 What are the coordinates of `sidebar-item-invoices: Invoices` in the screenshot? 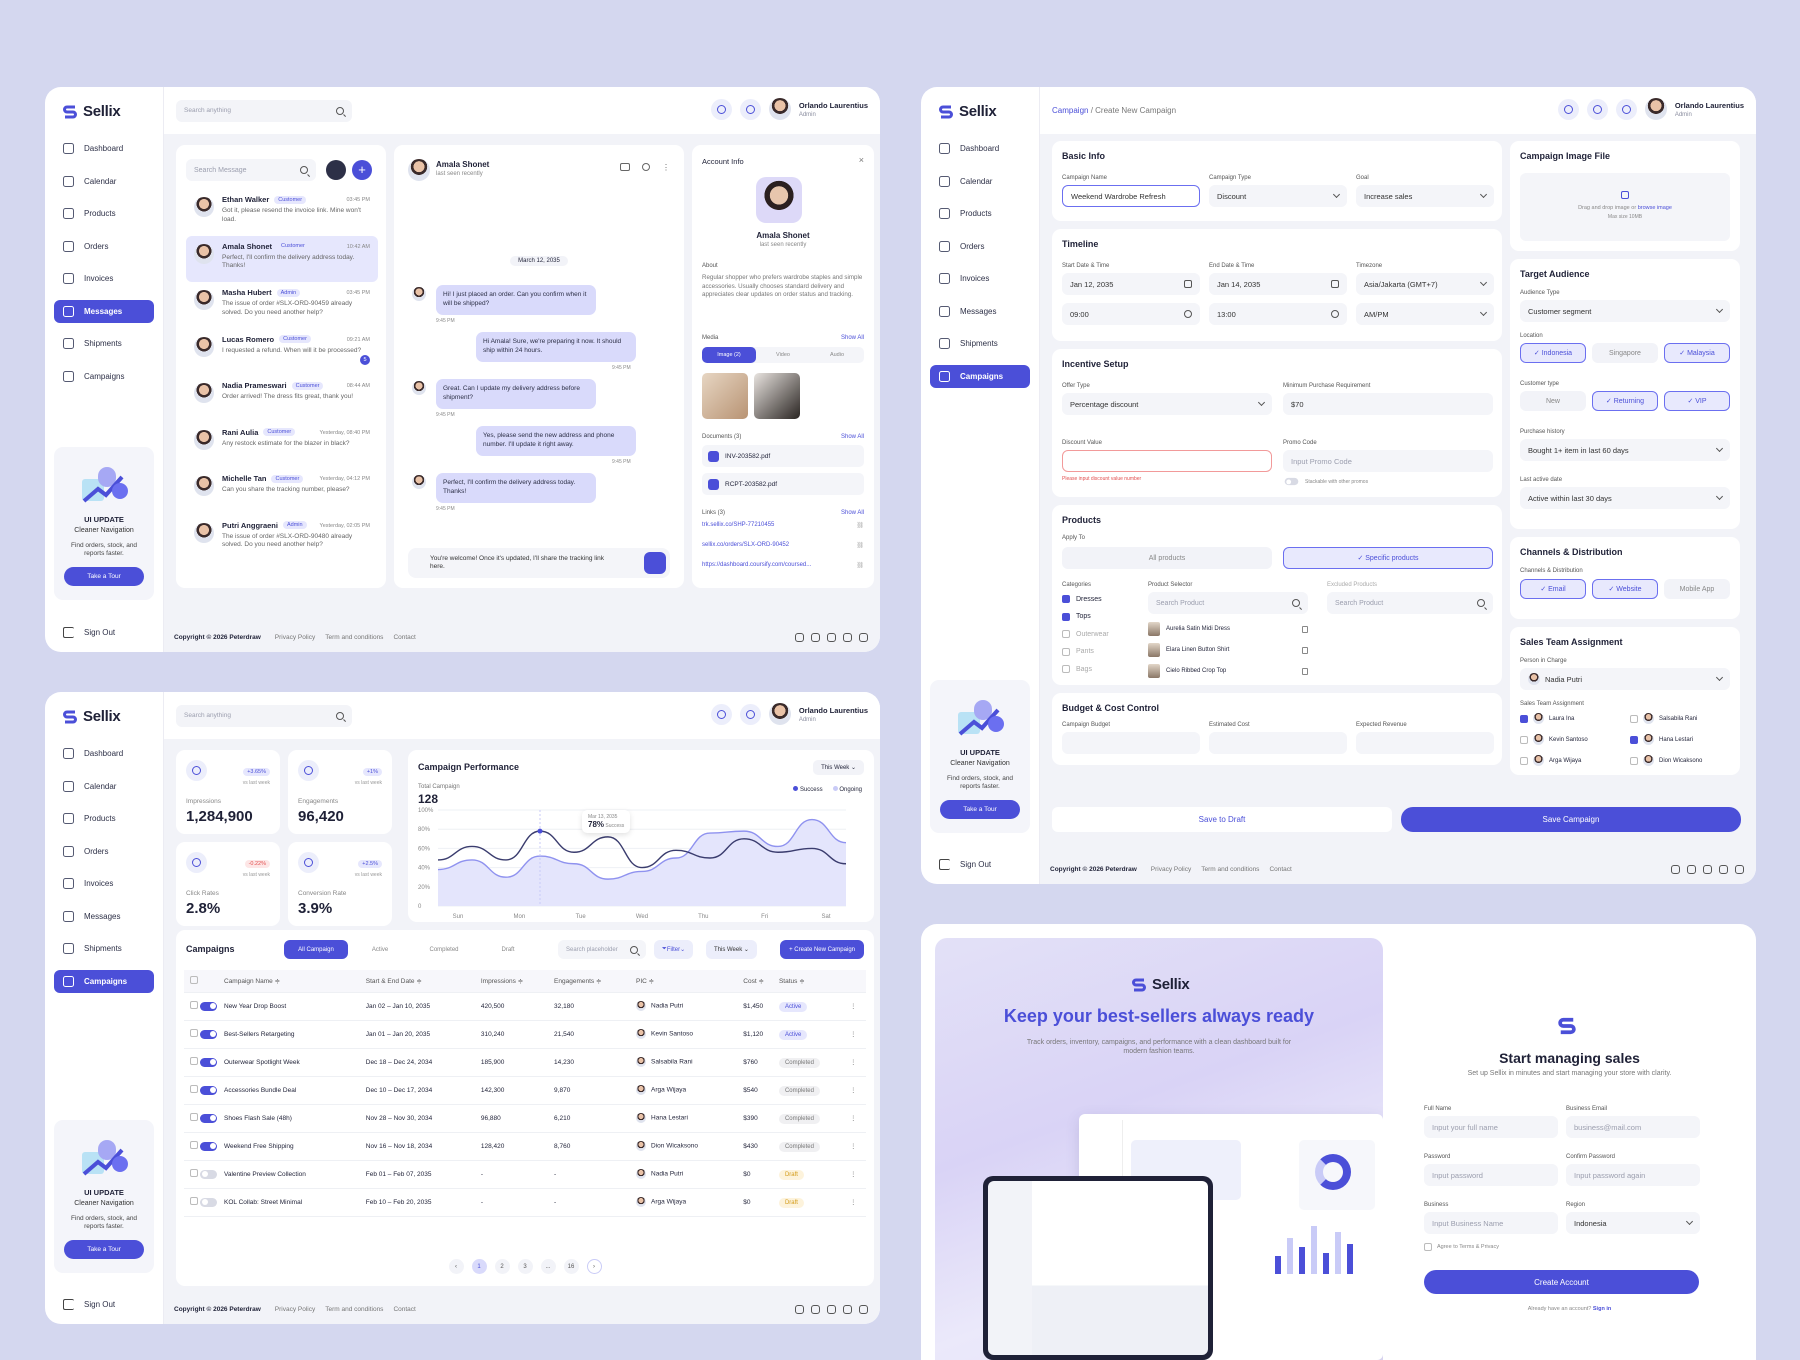 It's located at (104, 883).